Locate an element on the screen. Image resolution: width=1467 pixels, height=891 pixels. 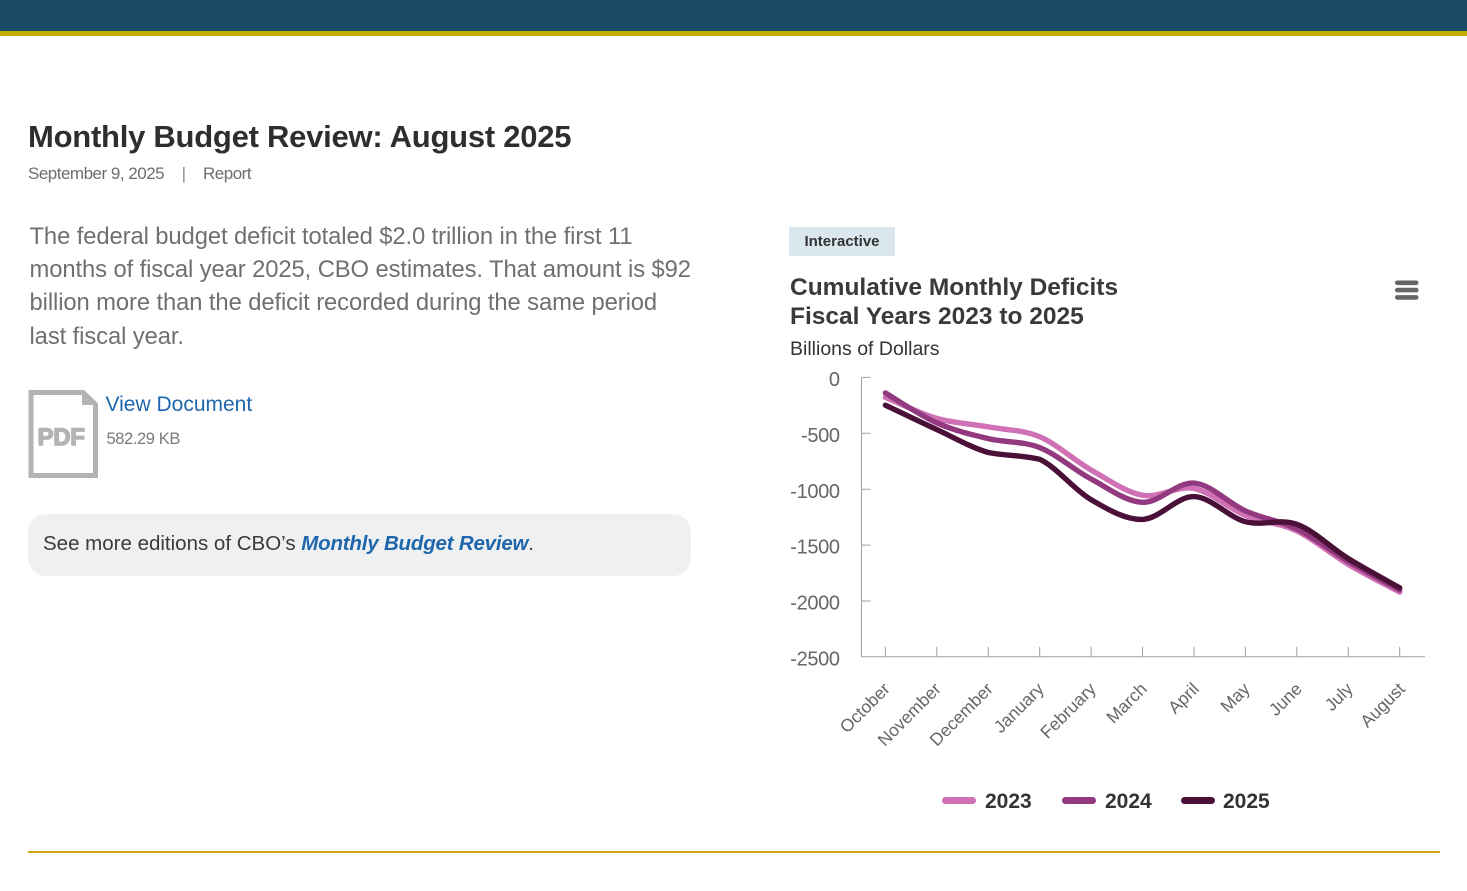
svg-text: July is located at coordinates (1339, 697).